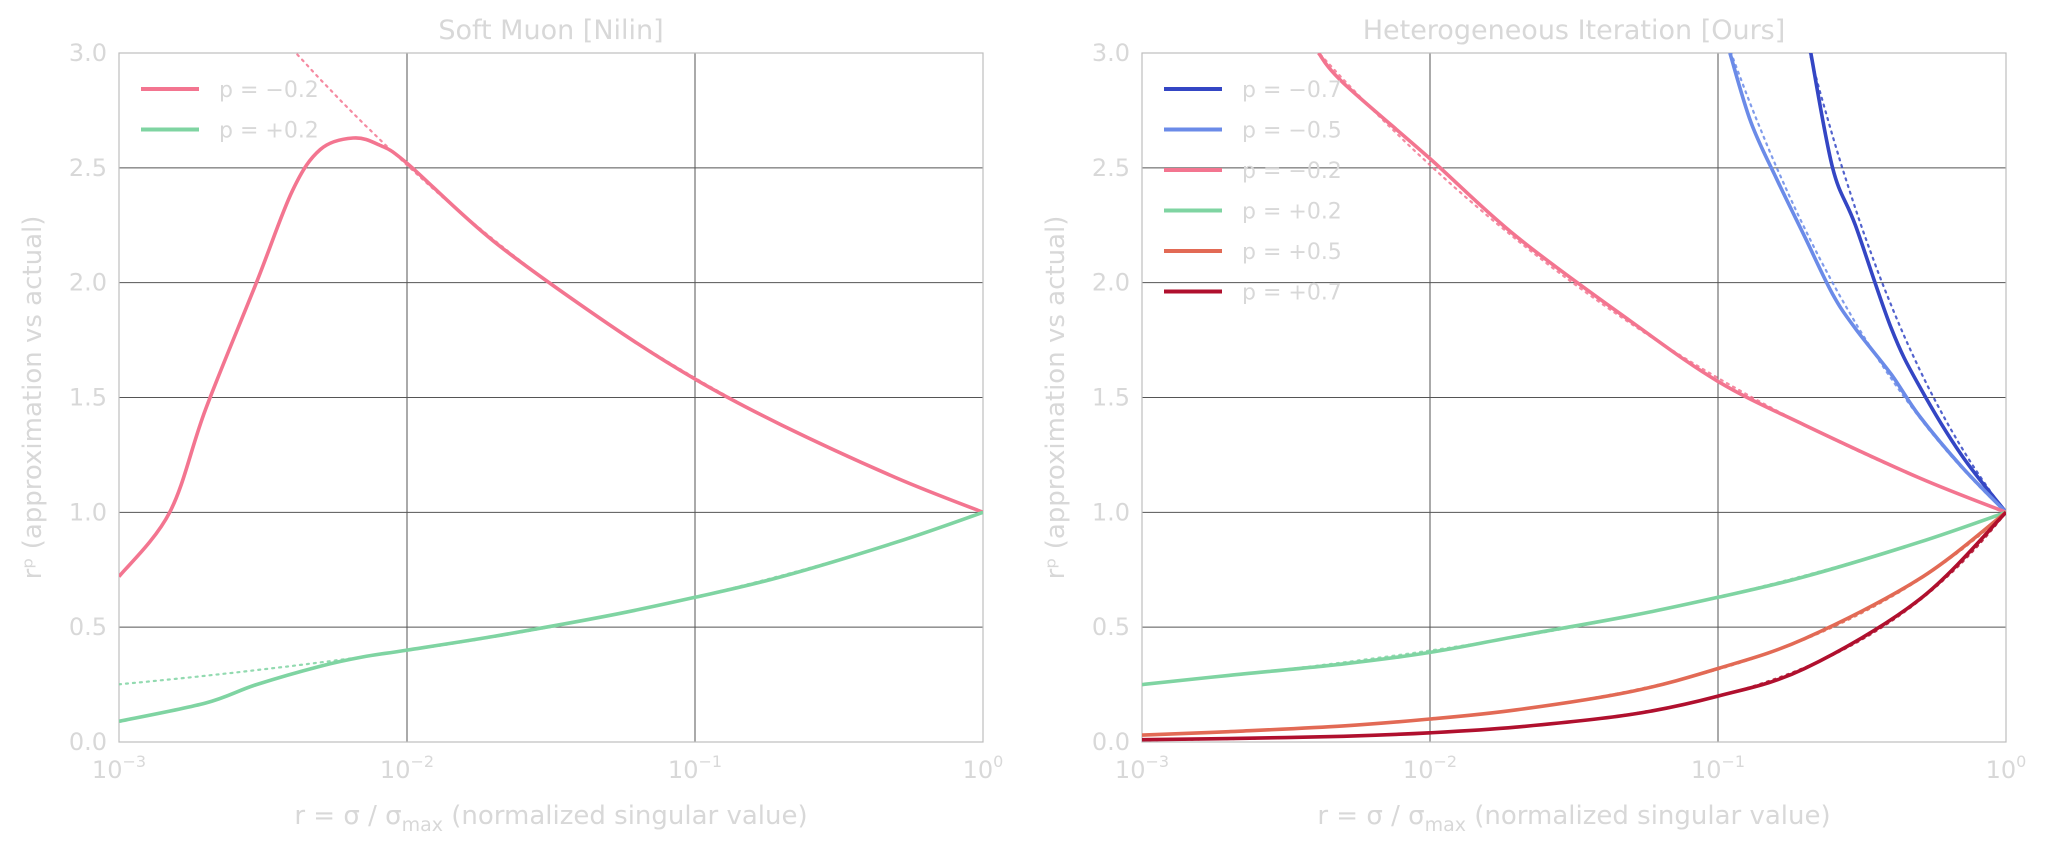  I want to click on legend-label: p = +0.7, so click(1292, 293).